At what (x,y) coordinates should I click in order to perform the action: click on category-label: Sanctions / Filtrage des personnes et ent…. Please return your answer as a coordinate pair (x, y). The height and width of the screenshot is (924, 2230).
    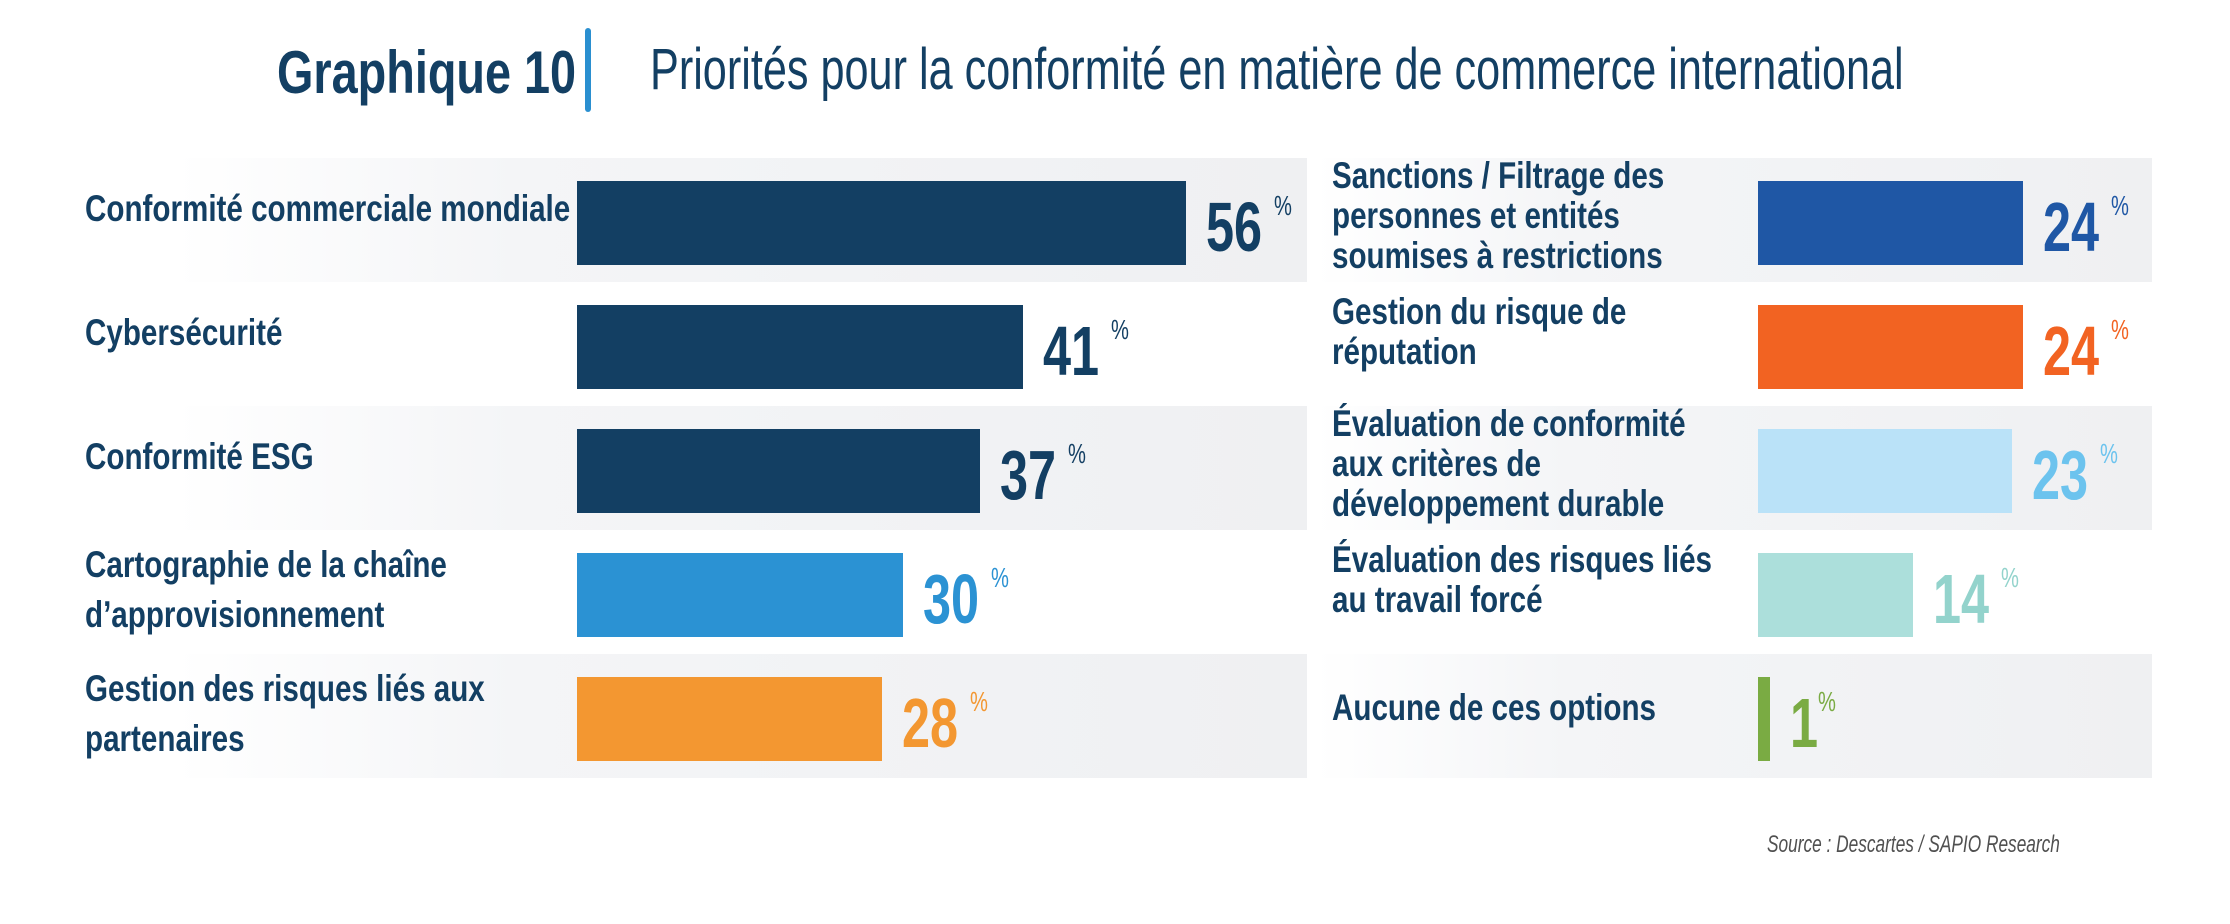
    Looking at the image, I should click on (1539, 216).